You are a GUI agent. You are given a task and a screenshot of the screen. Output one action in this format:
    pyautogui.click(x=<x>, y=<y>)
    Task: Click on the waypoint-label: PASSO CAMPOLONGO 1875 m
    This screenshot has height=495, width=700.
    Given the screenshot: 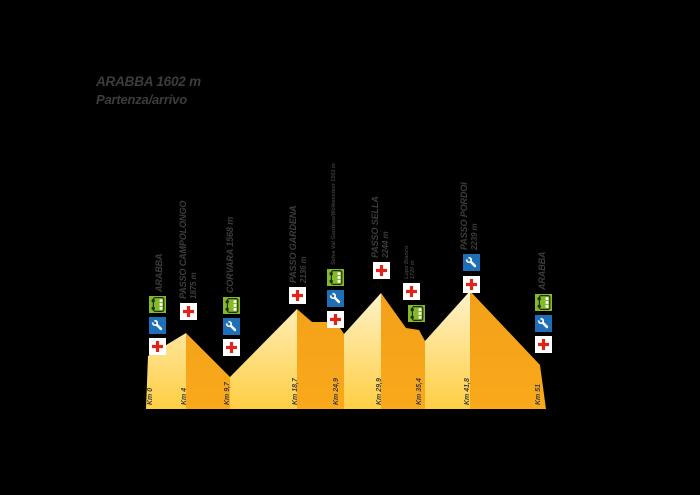 What is the action you would take?
    pyautogui.click(x=187, y=249)
    